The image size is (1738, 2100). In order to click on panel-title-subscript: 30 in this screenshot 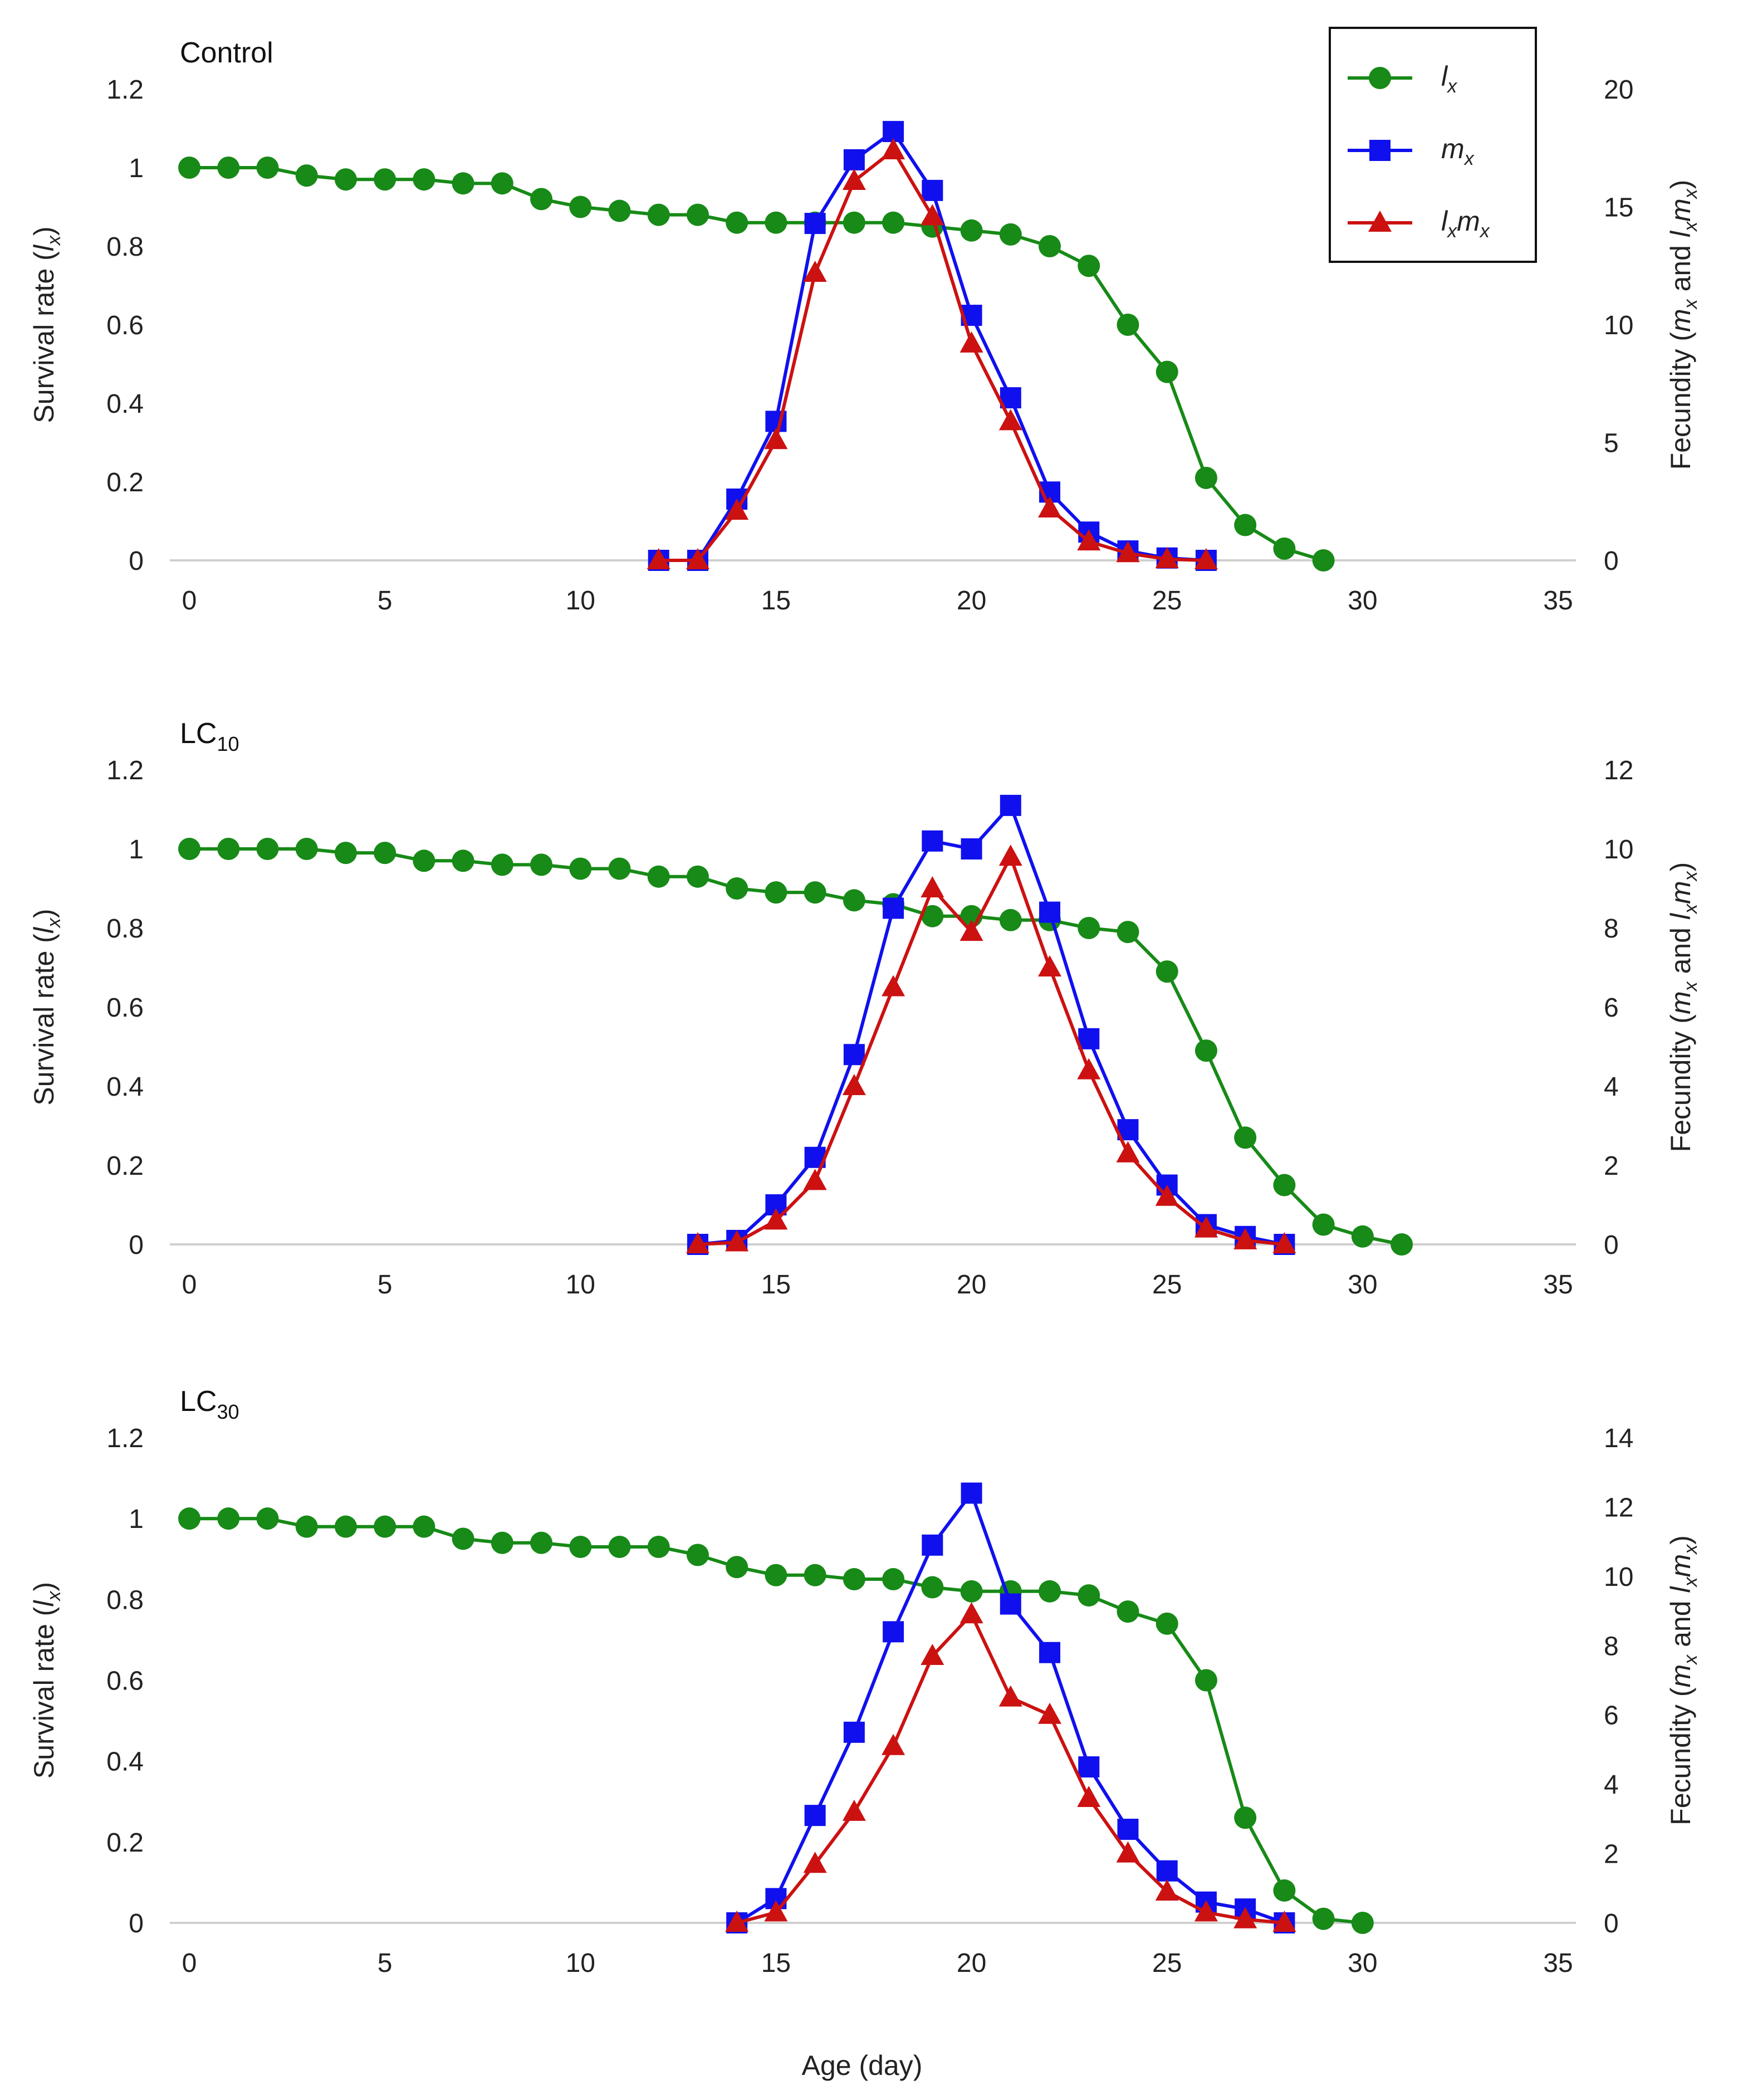, I will do `click(228, 1412)`.